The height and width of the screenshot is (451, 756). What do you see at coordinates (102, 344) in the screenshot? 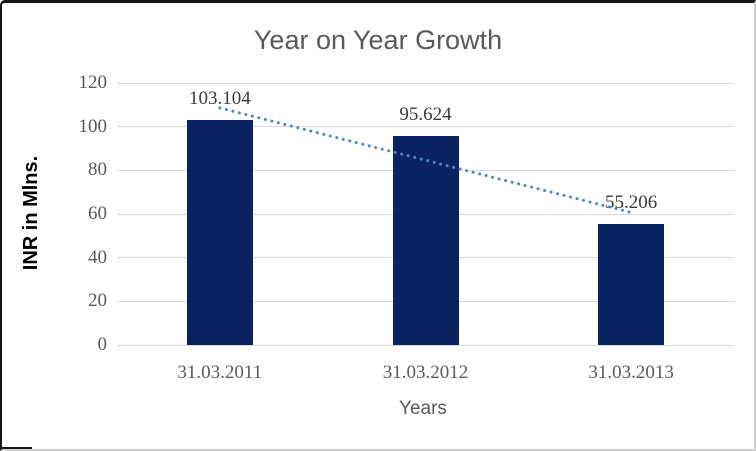
I see `y-tick-label: 0` at bounding box center [102, 344].